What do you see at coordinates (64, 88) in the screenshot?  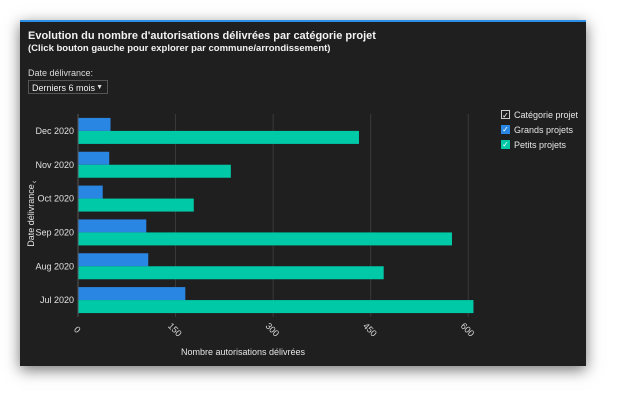 I see `date-filter-value: Derniers 6 mois` at bounding box center [64, 88].